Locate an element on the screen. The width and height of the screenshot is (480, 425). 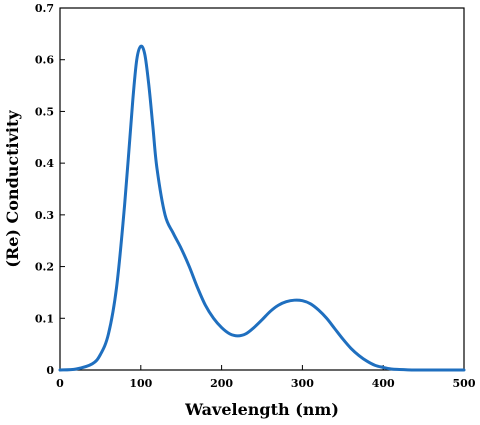
x-tick-label: 400 is located at coordinates (383, 383).